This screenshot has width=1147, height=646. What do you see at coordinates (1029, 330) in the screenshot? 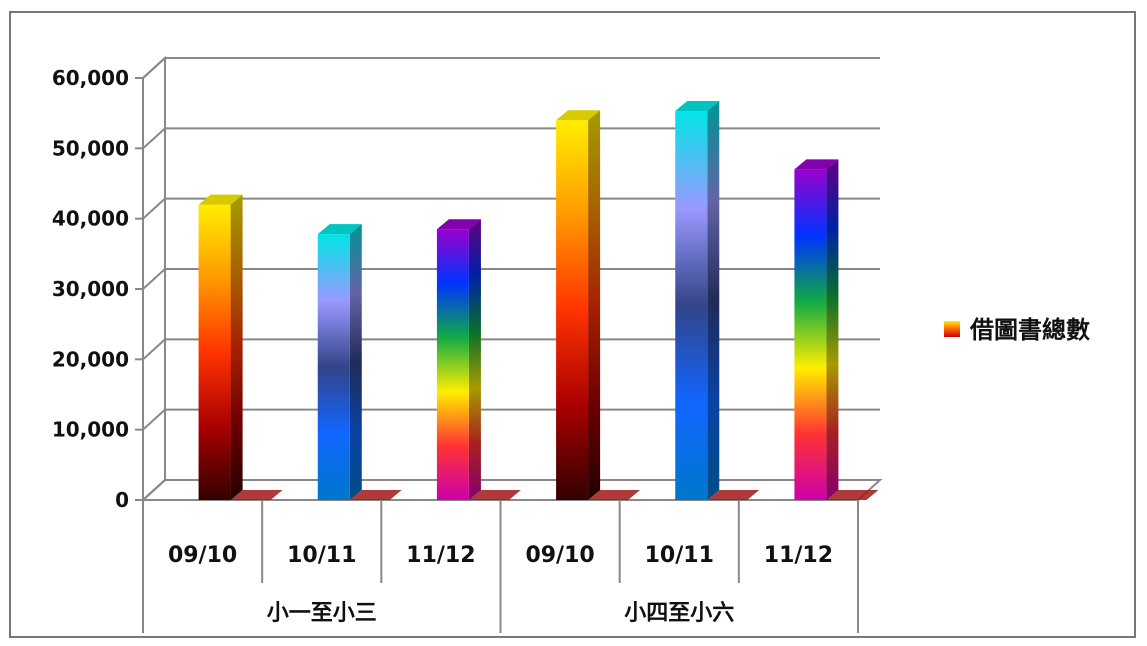
I see `legend-label: 借圖書總數` at bounding box center [1029, 330].